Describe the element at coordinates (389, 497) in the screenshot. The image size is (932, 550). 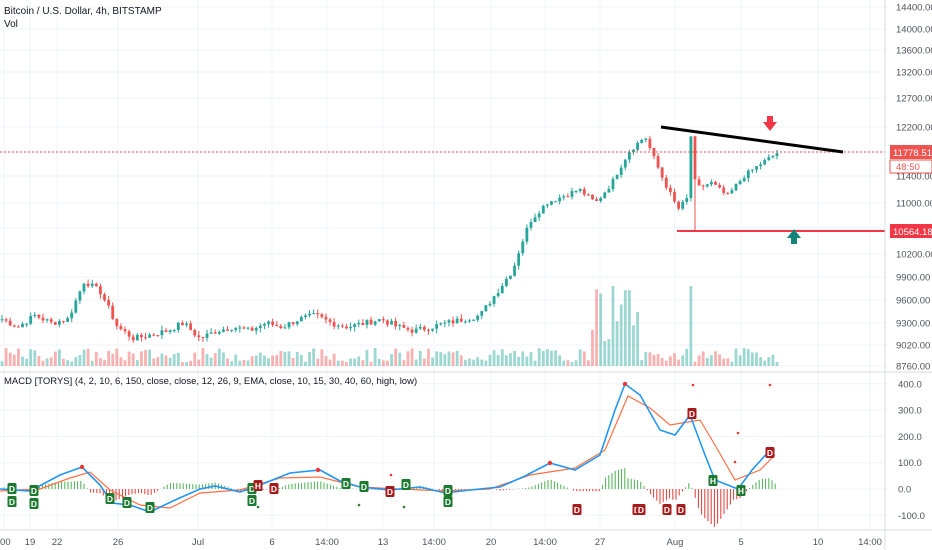
I see `macd-histogram` at that location.